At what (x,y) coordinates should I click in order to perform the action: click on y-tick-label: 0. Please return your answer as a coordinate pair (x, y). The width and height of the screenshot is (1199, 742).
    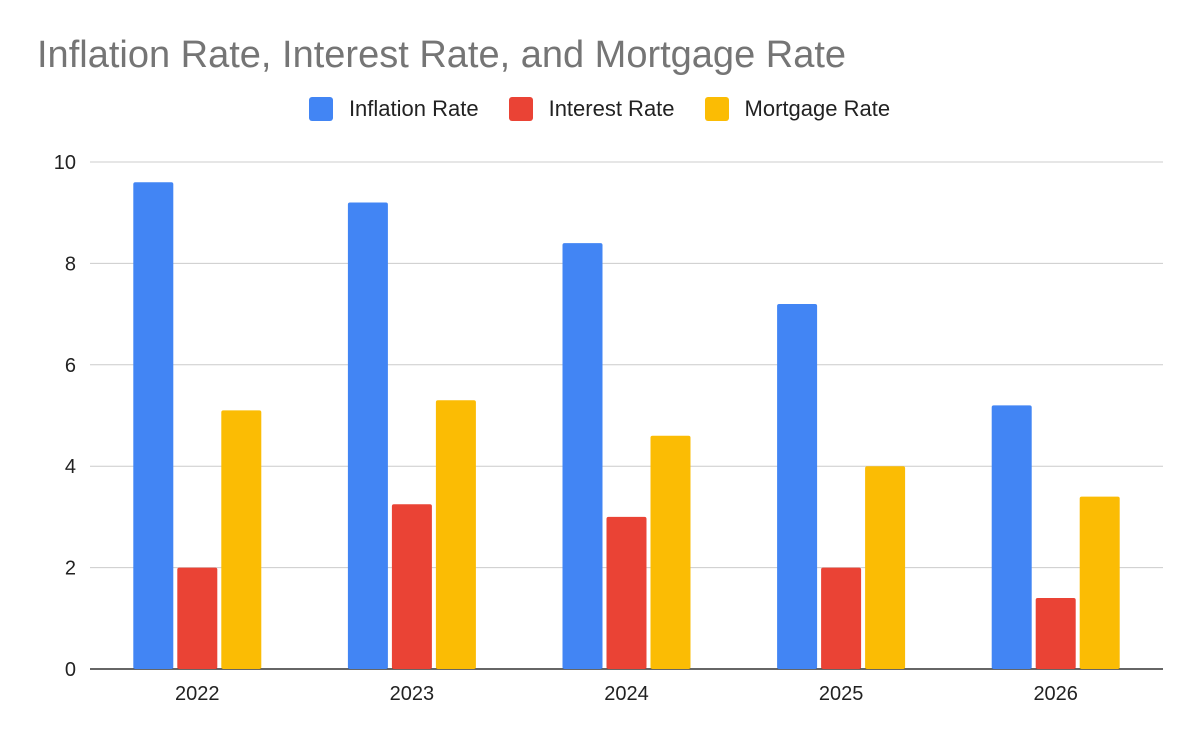
    Looking at the image, I should click on (70, 670).